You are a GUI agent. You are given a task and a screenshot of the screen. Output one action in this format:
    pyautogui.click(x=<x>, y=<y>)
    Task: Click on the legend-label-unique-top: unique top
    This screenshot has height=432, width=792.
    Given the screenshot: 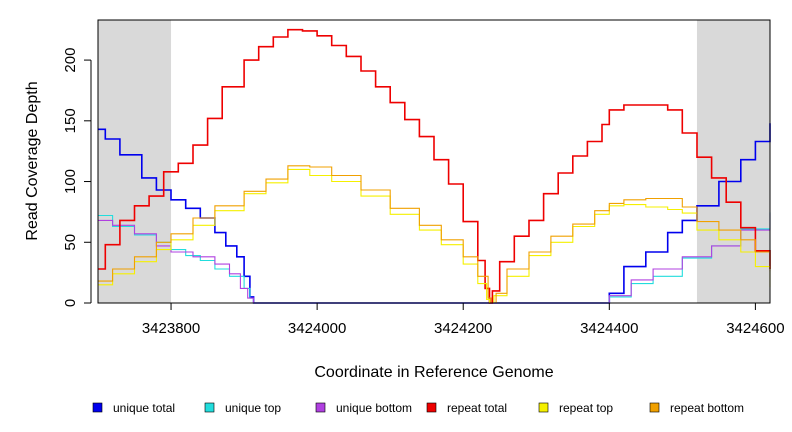 What is the action you would take?
    pyautogui.click(x=253, y=408)
    